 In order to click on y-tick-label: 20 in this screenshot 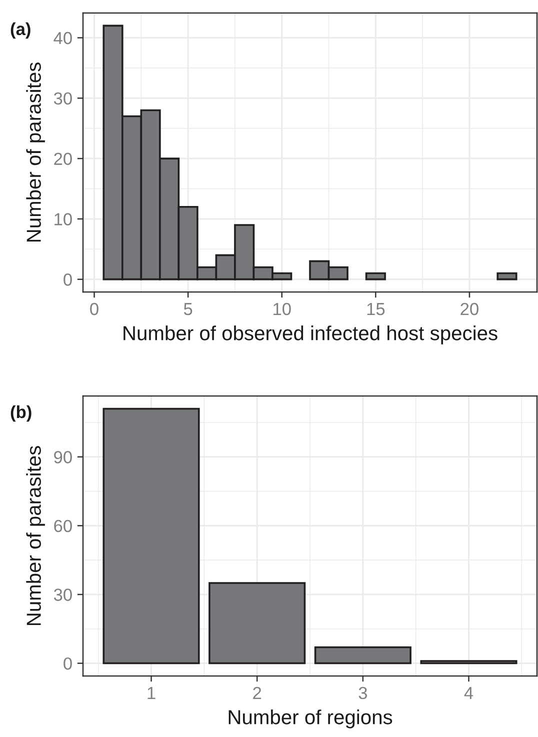, I will do `click(63, 158)`.